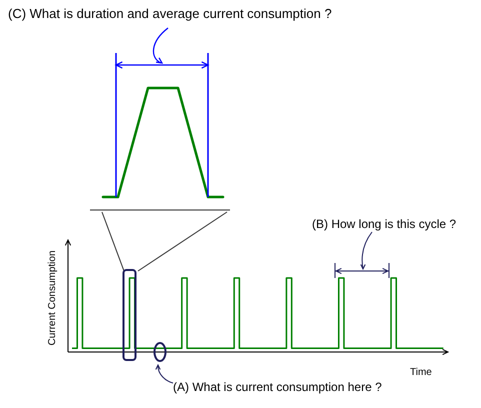 The image size is (481, 408). Describe the element at coordinates (421, 372) in the screenshot. I see `x-axis-title: Time` at that location.